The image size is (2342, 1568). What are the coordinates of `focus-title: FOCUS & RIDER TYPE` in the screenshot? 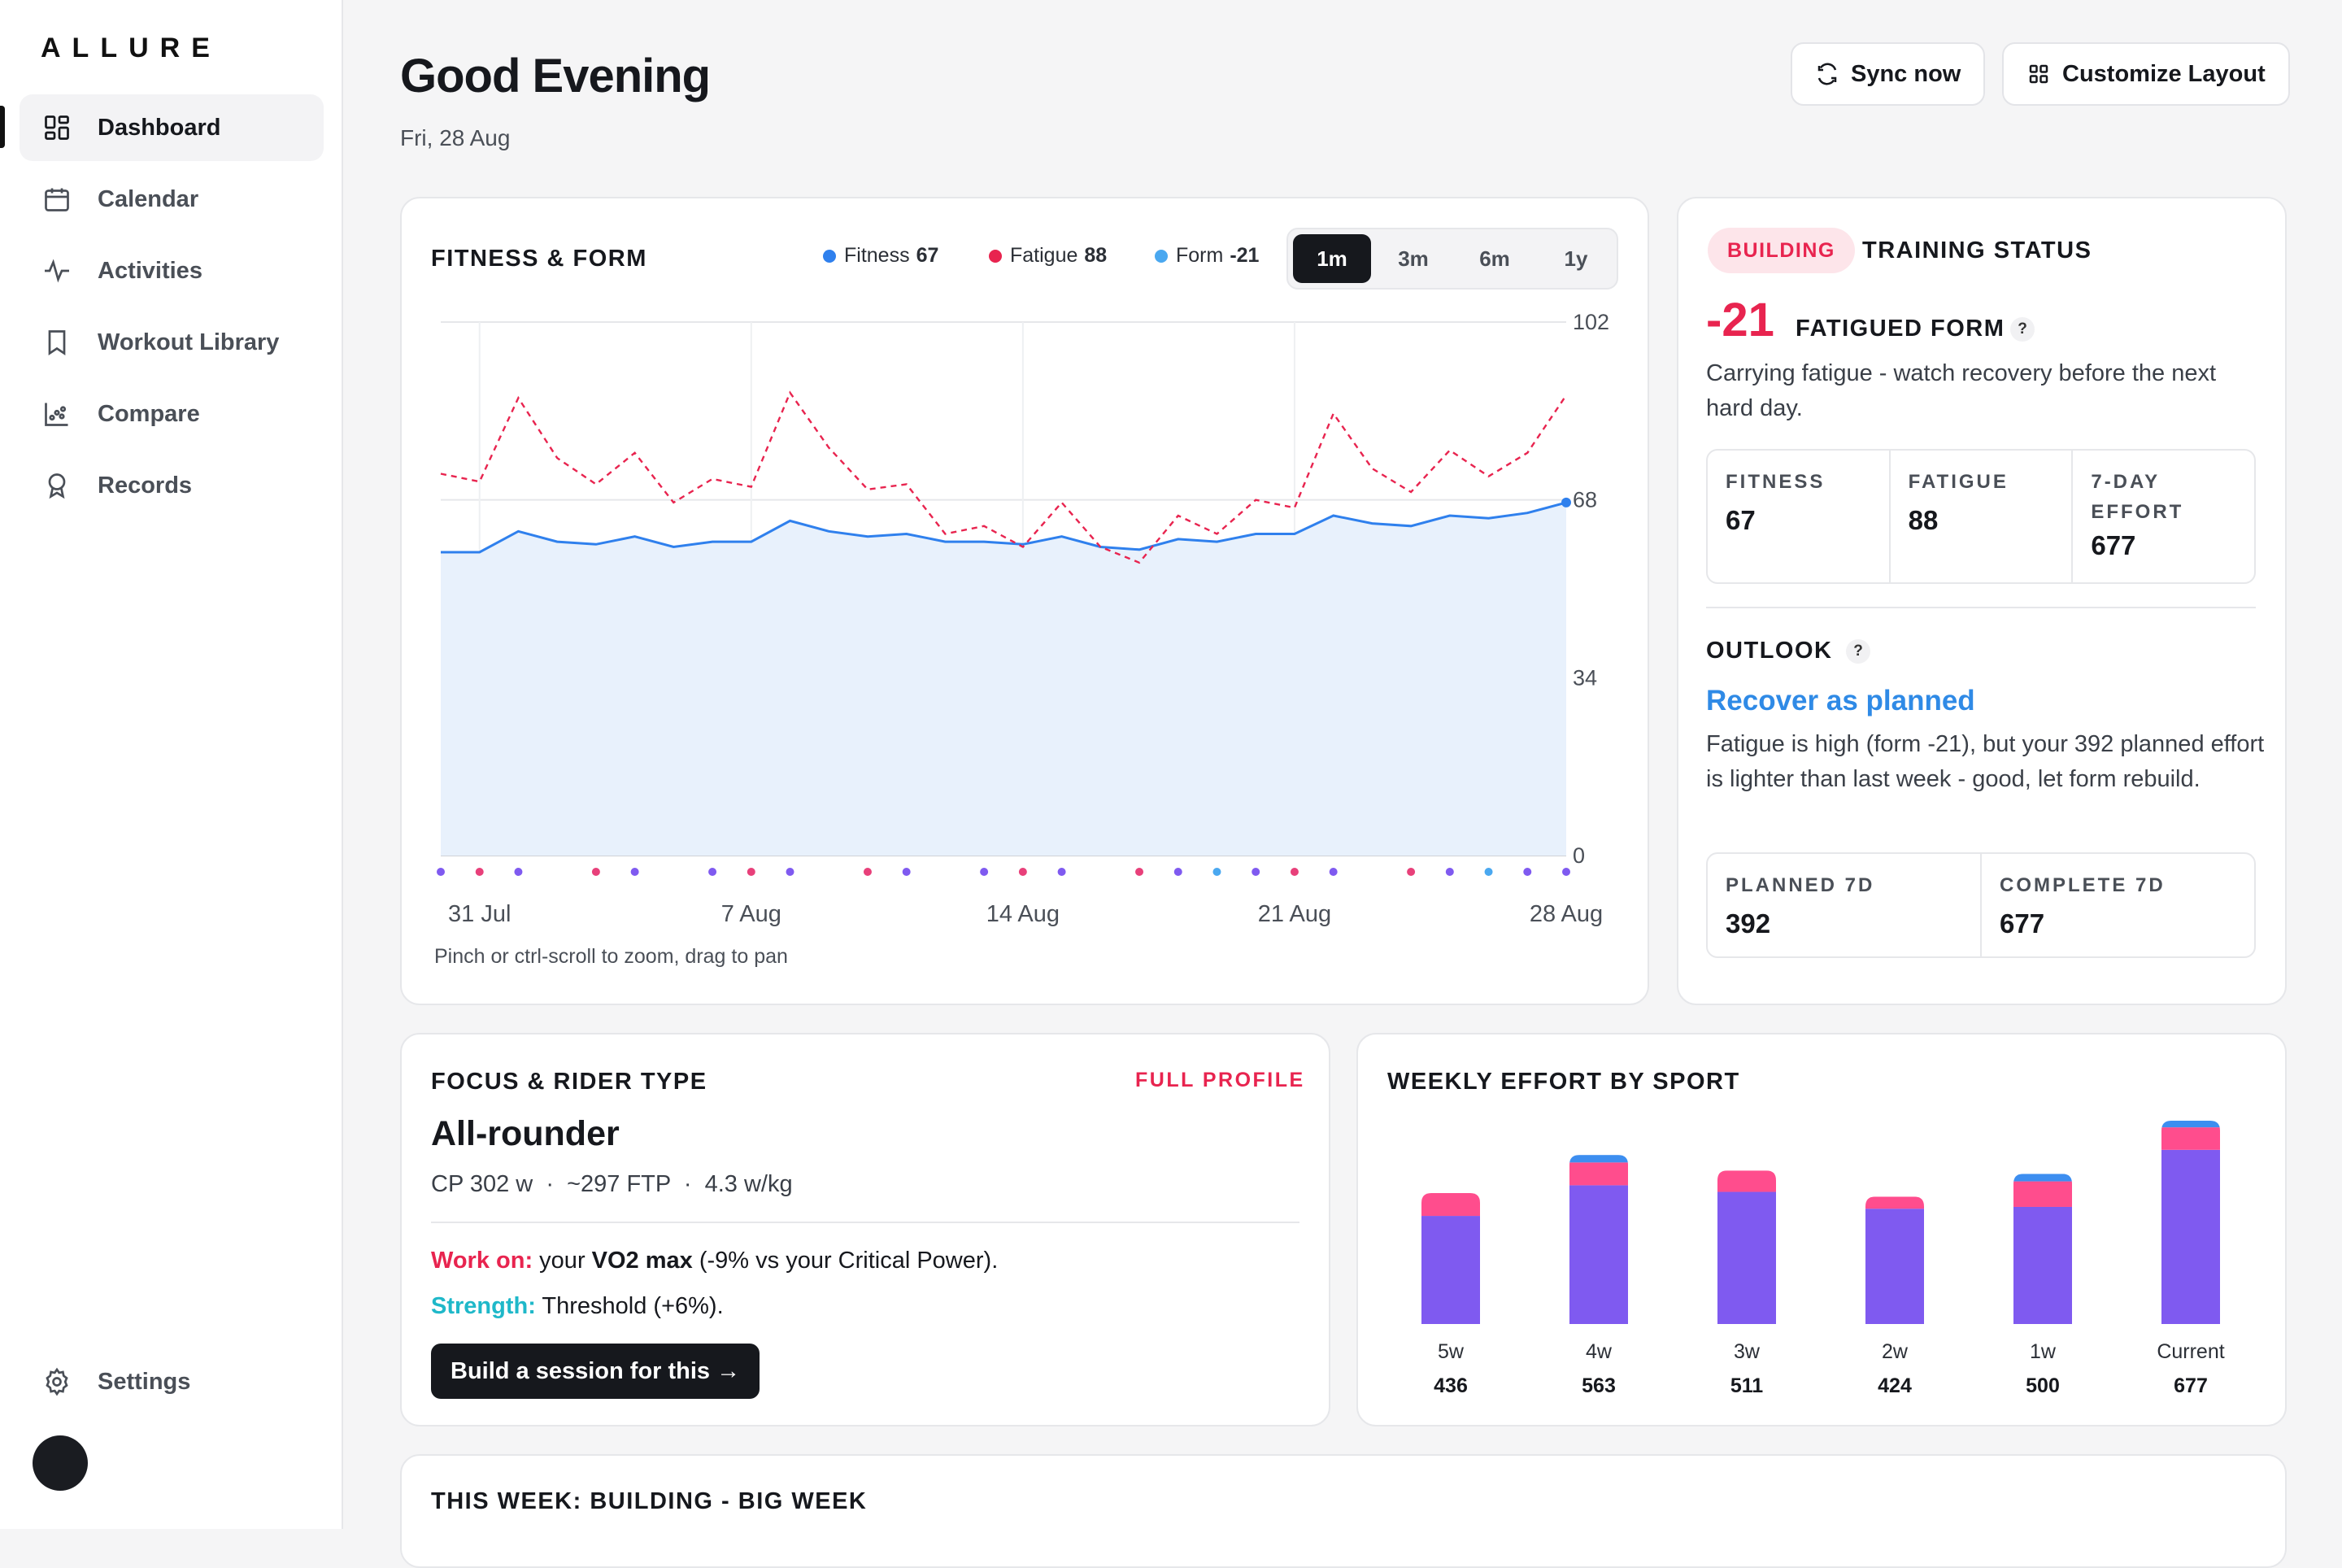 It's located at (569, 1082).